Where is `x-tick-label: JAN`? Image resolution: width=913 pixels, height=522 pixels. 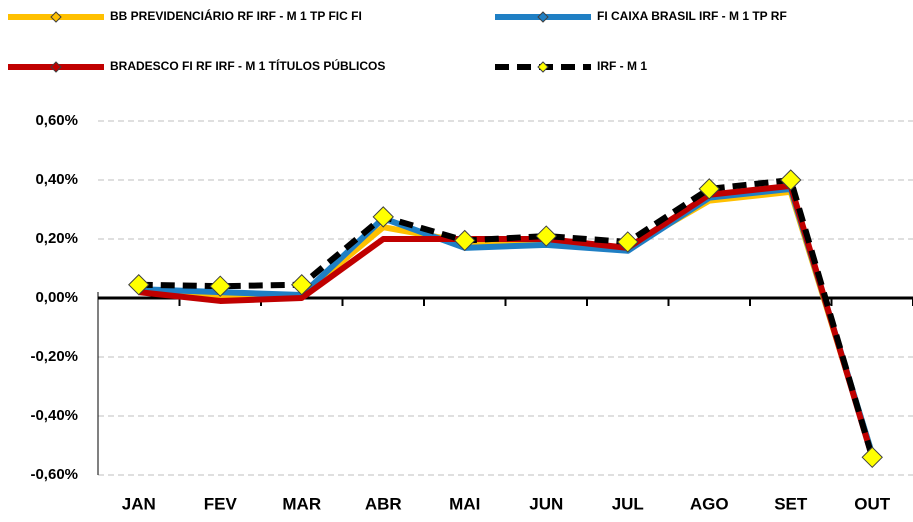 x-tick-label: JAN is located at coordinates (139, 503).